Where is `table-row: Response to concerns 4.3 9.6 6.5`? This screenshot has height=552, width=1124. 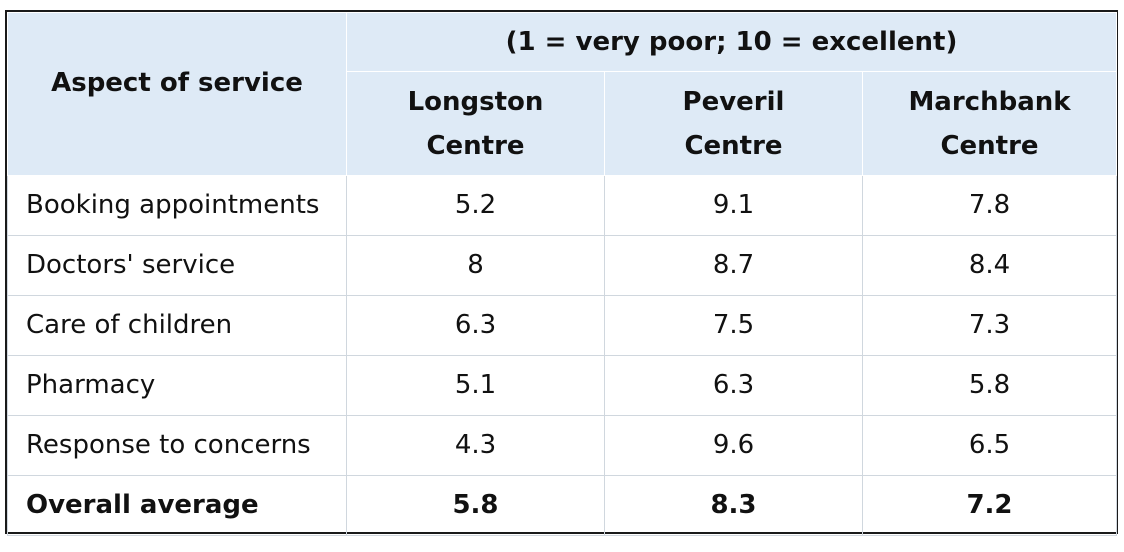
table-row: Response to concerns 4.3 9.6 6.5 is located at coordinates (562, 445).